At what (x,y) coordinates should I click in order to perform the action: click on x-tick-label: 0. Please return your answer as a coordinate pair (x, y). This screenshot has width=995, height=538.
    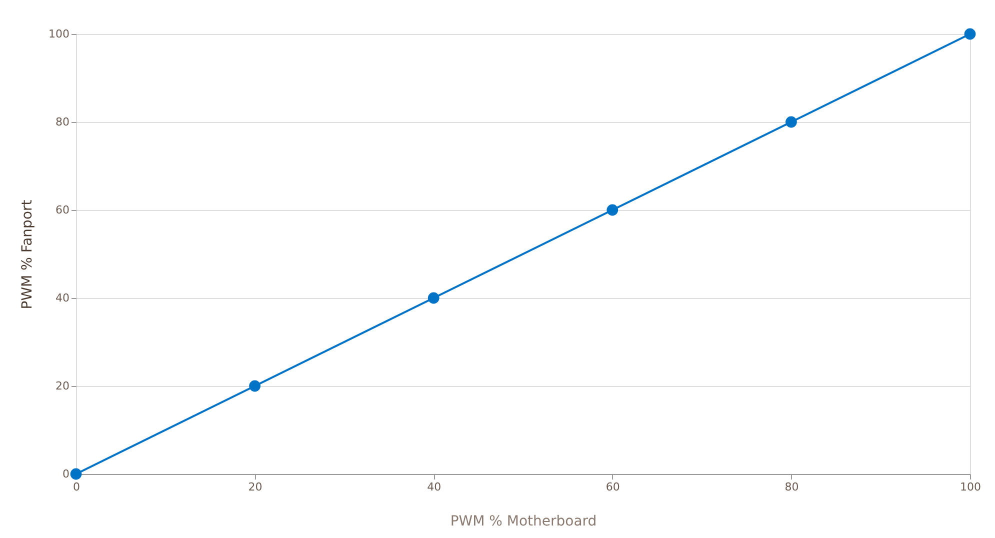
    Looking at the image, I should click on (76, 487).